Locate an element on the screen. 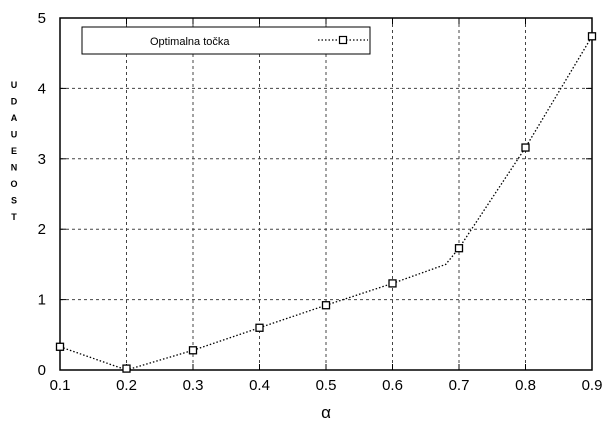 Image resolution: width=607 pixels, height=428 pixels. y-tick-label: 3 is located at coordinates (42, 159).